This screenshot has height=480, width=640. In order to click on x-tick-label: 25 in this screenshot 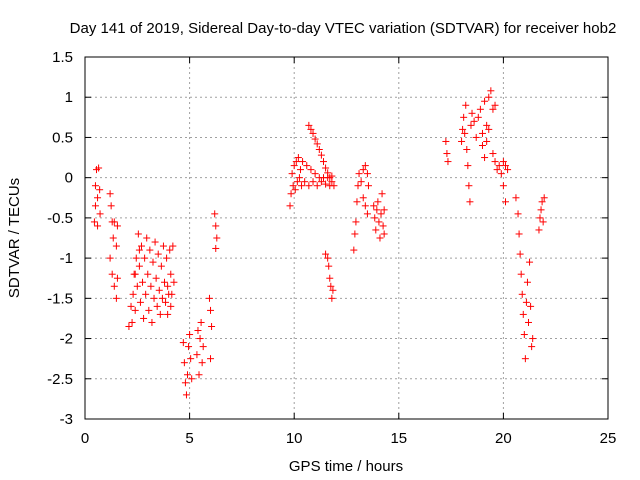, I will do `click(608, 438)`.